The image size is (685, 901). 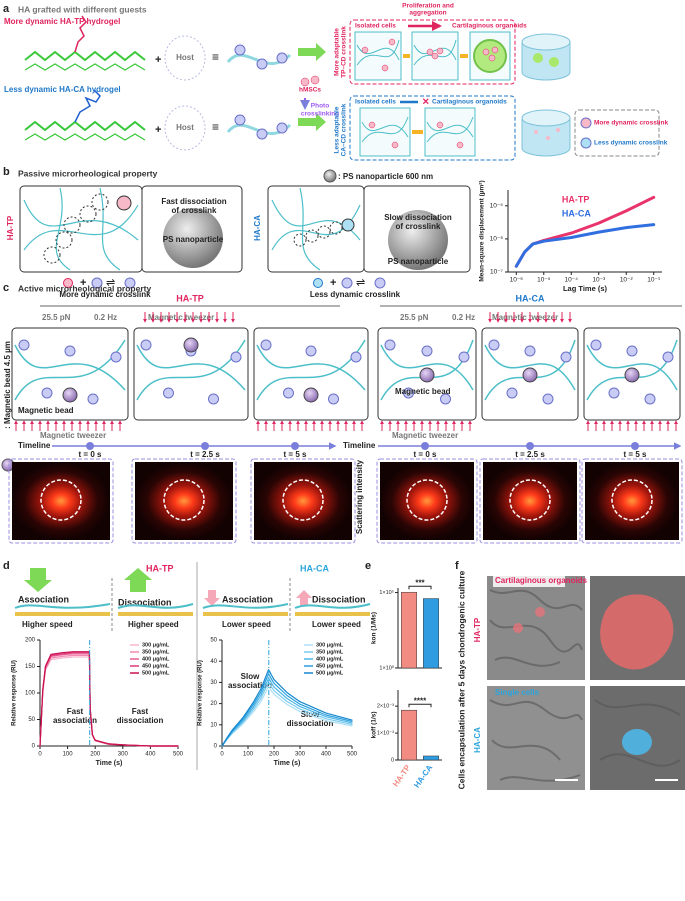 I want to click on x-tick-label: 200, so click(x=95, y=755).